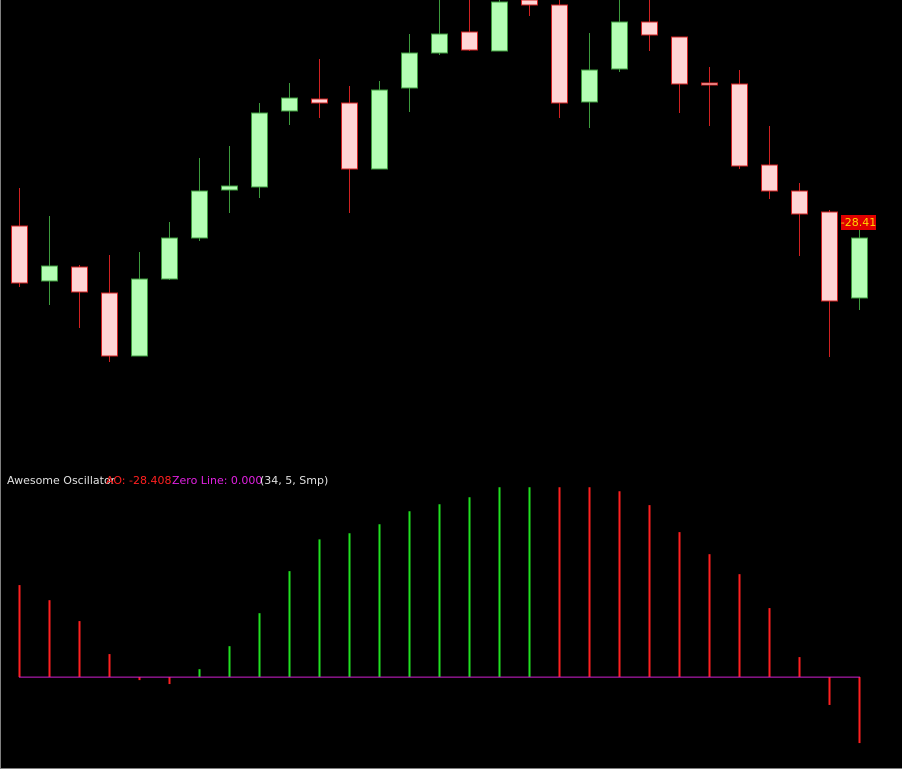 The image size is (902, 769). Describe the element at coordinates (217, 480) in the screenshot. I see `zero-line-text: Zero Line: 0.000` at that location.